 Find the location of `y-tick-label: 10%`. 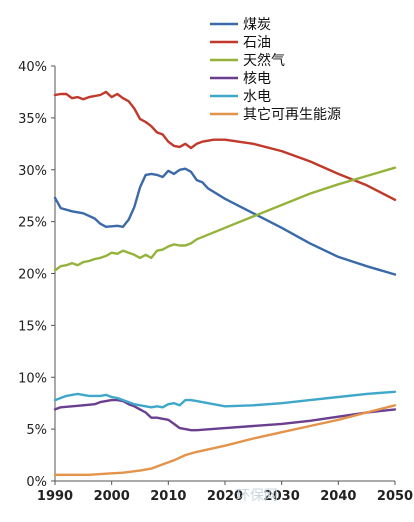

y-tick-label: 10% is located at coordinates (32, 378).